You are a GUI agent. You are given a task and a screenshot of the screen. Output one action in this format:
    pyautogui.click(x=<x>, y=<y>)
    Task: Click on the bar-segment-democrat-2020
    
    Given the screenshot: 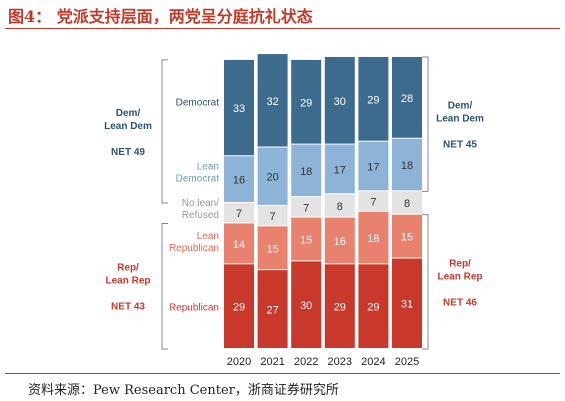 What is the action you would take?
    pyautogui.click(x=239, y=107)
    